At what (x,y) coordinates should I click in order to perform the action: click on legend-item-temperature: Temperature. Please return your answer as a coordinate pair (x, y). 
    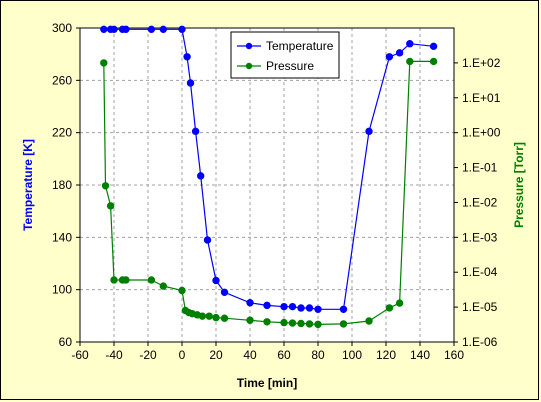
    Looking at the image, I should click on (285, 46).